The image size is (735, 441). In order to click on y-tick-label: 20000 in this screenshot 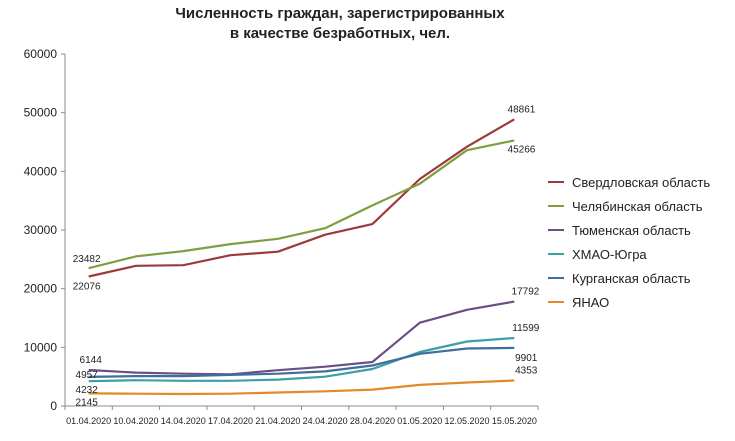, I will do `click(41, 289)`.